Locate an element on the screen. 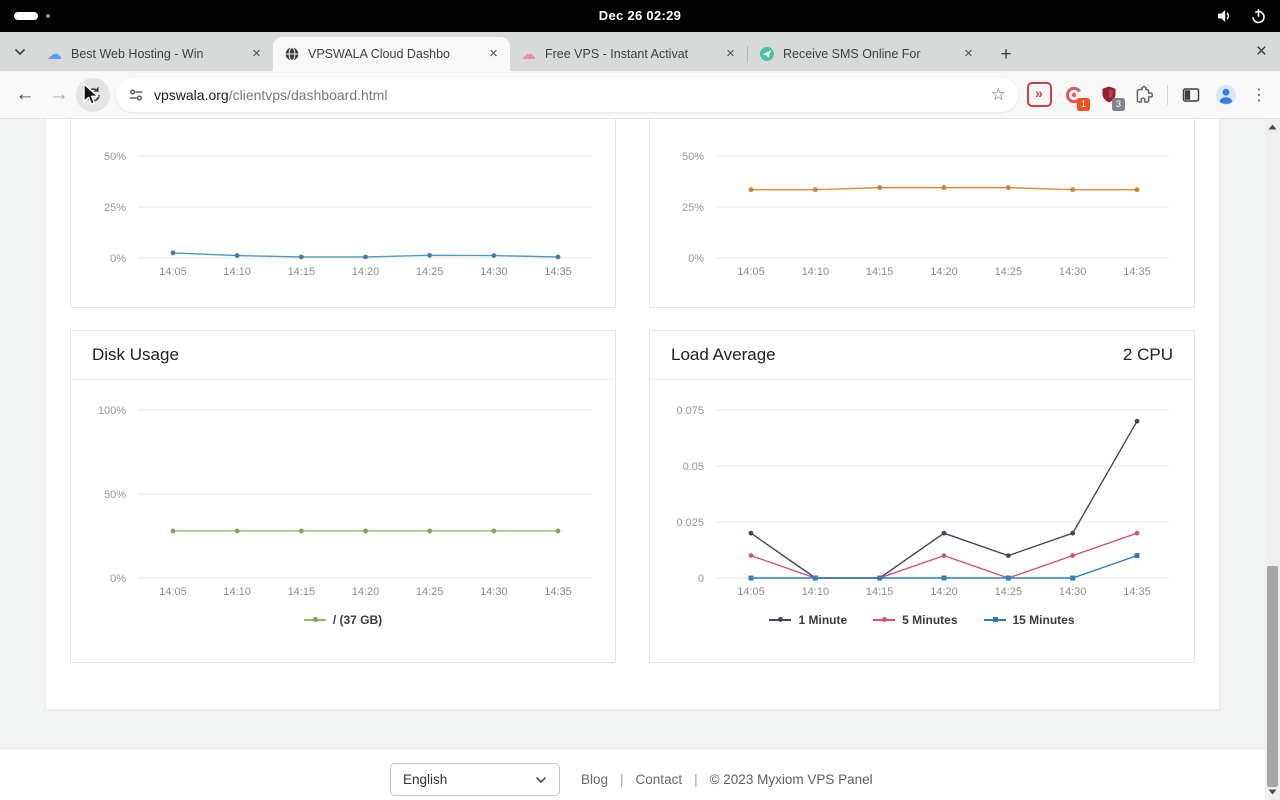 The image size is (1280, 800). svg-text: 0.075 is located at coordinates (690, 411).